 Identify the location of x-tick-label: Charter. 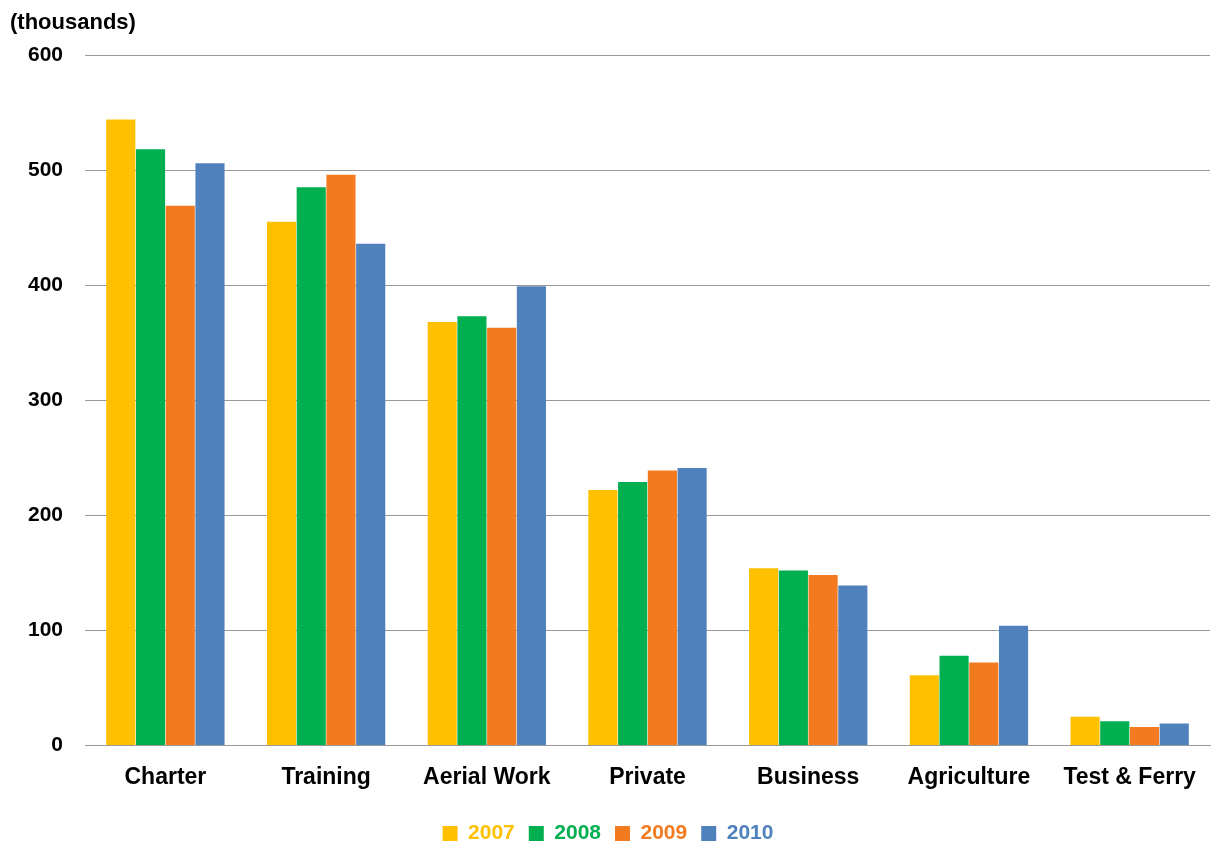
(165, 775).